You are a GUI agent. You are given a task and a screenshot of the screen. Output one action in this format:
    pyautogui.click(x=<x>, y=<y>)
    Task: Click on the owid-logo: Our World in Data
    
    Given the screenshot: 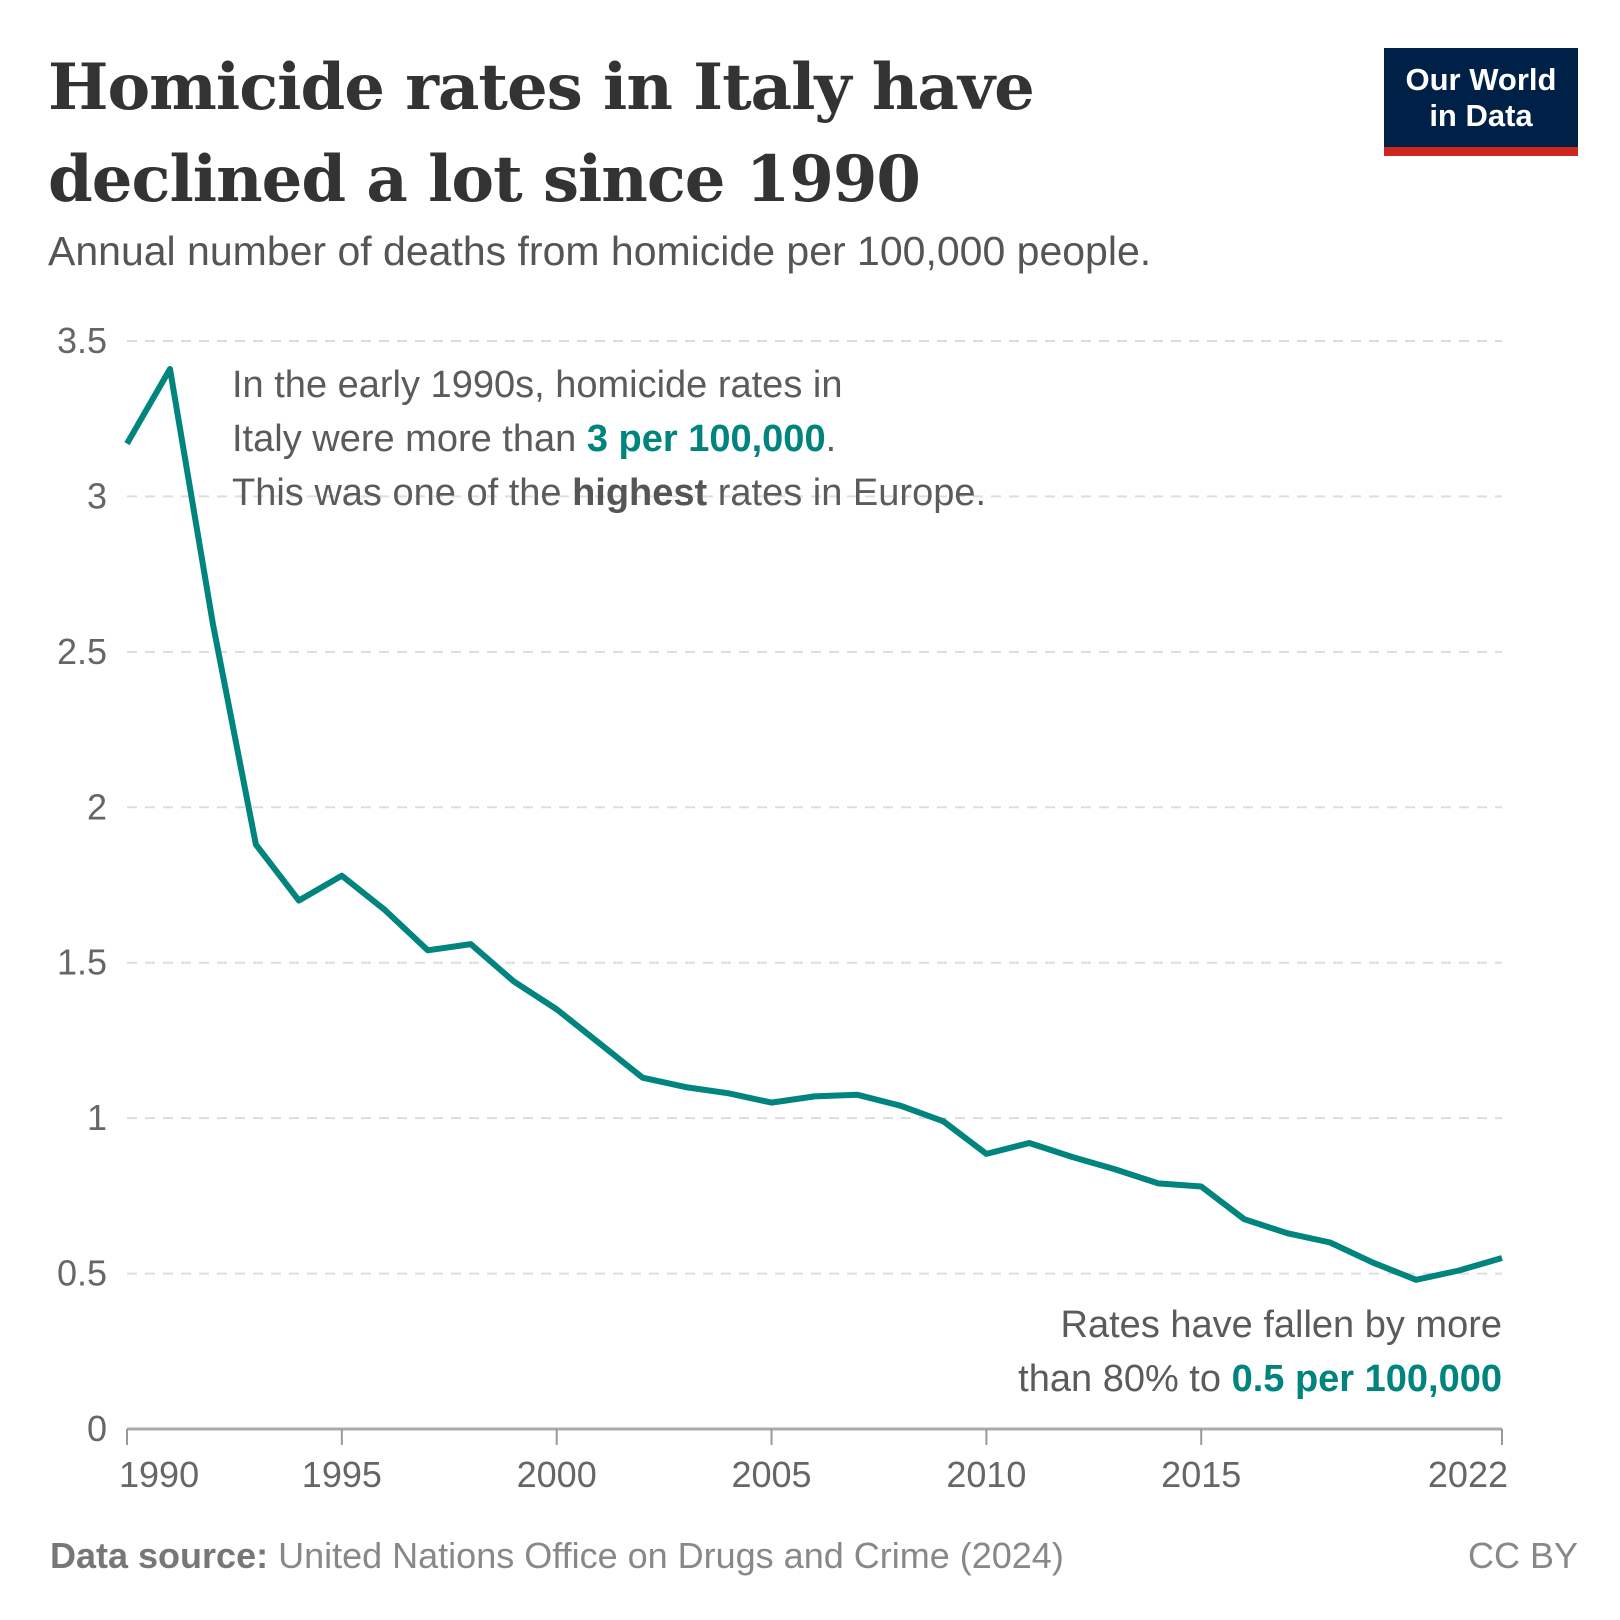 What is the action you would take?
    pyautogui.click(x=1481, y=102)
    